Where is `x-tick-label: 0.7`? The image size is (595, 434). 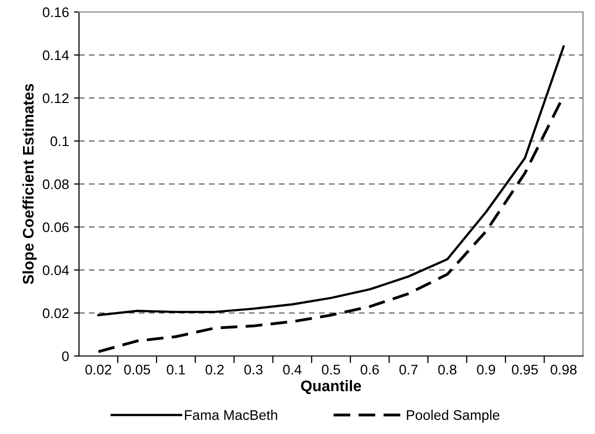
x-tick-label: 0.7 is located at coordinates (408, 369).